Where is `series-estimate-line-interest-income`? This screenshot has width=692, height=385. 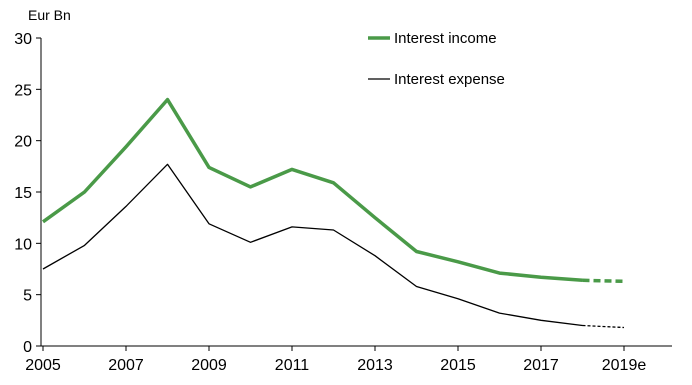
series-estimate-line-interest-income is located at coordinates (603, 281).